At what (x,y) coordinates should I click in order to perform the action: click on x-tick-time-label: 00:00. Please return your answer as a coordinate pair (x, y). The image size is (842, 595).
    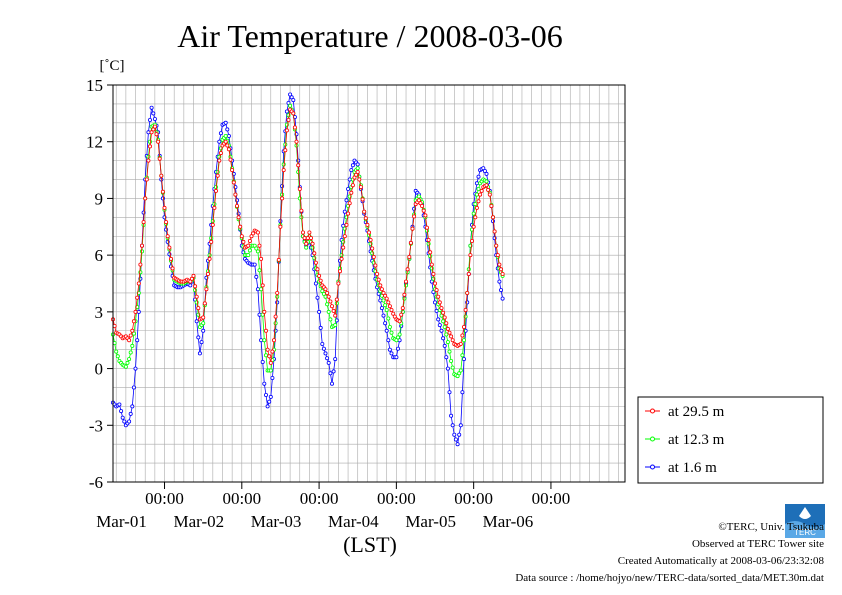
    Looking at the image, I should click on (241, 498).